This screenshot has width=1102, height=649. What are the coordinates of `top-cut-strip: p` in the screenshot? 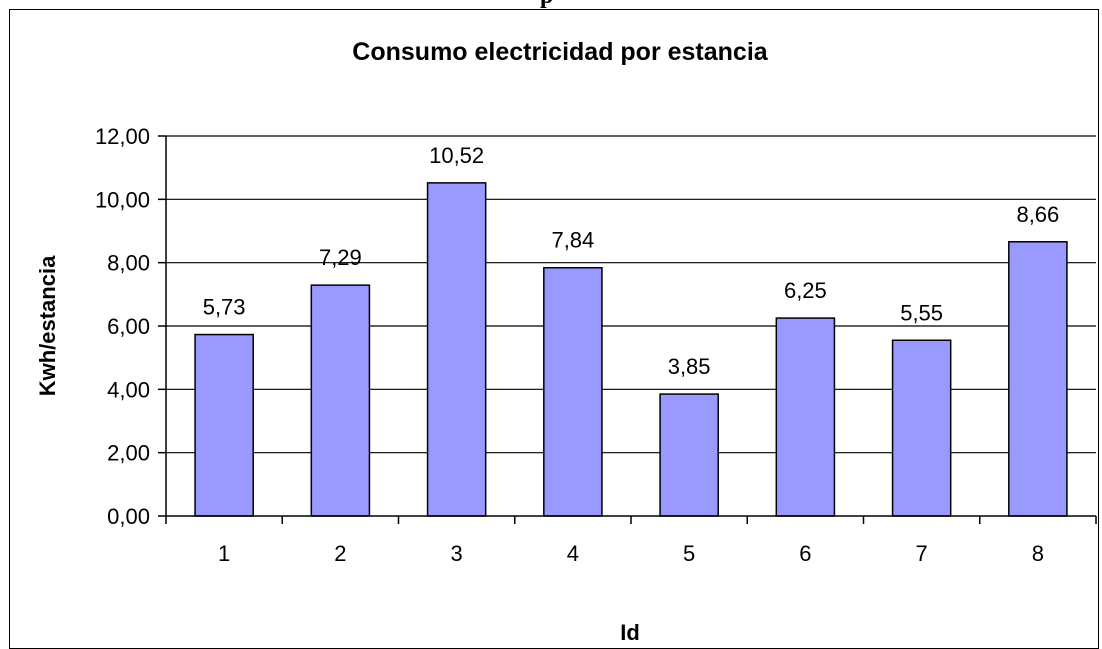 It's located at (551, 4).